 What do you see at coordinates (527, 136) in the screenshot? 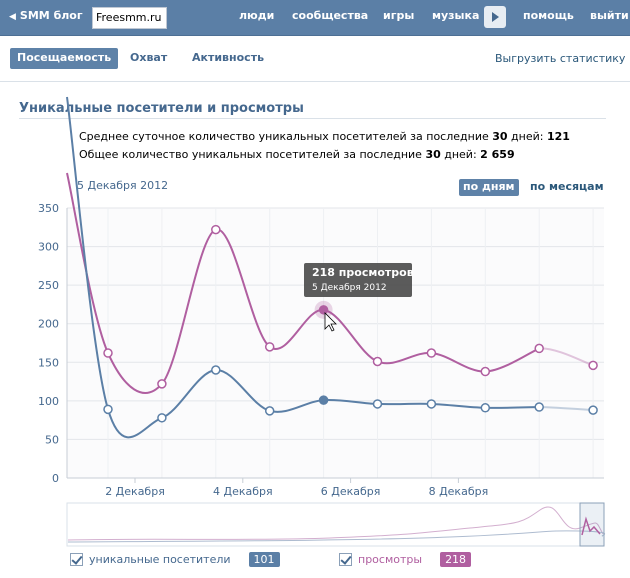
I see `avg-suffix: дней:` at bounding box center [527, 136].